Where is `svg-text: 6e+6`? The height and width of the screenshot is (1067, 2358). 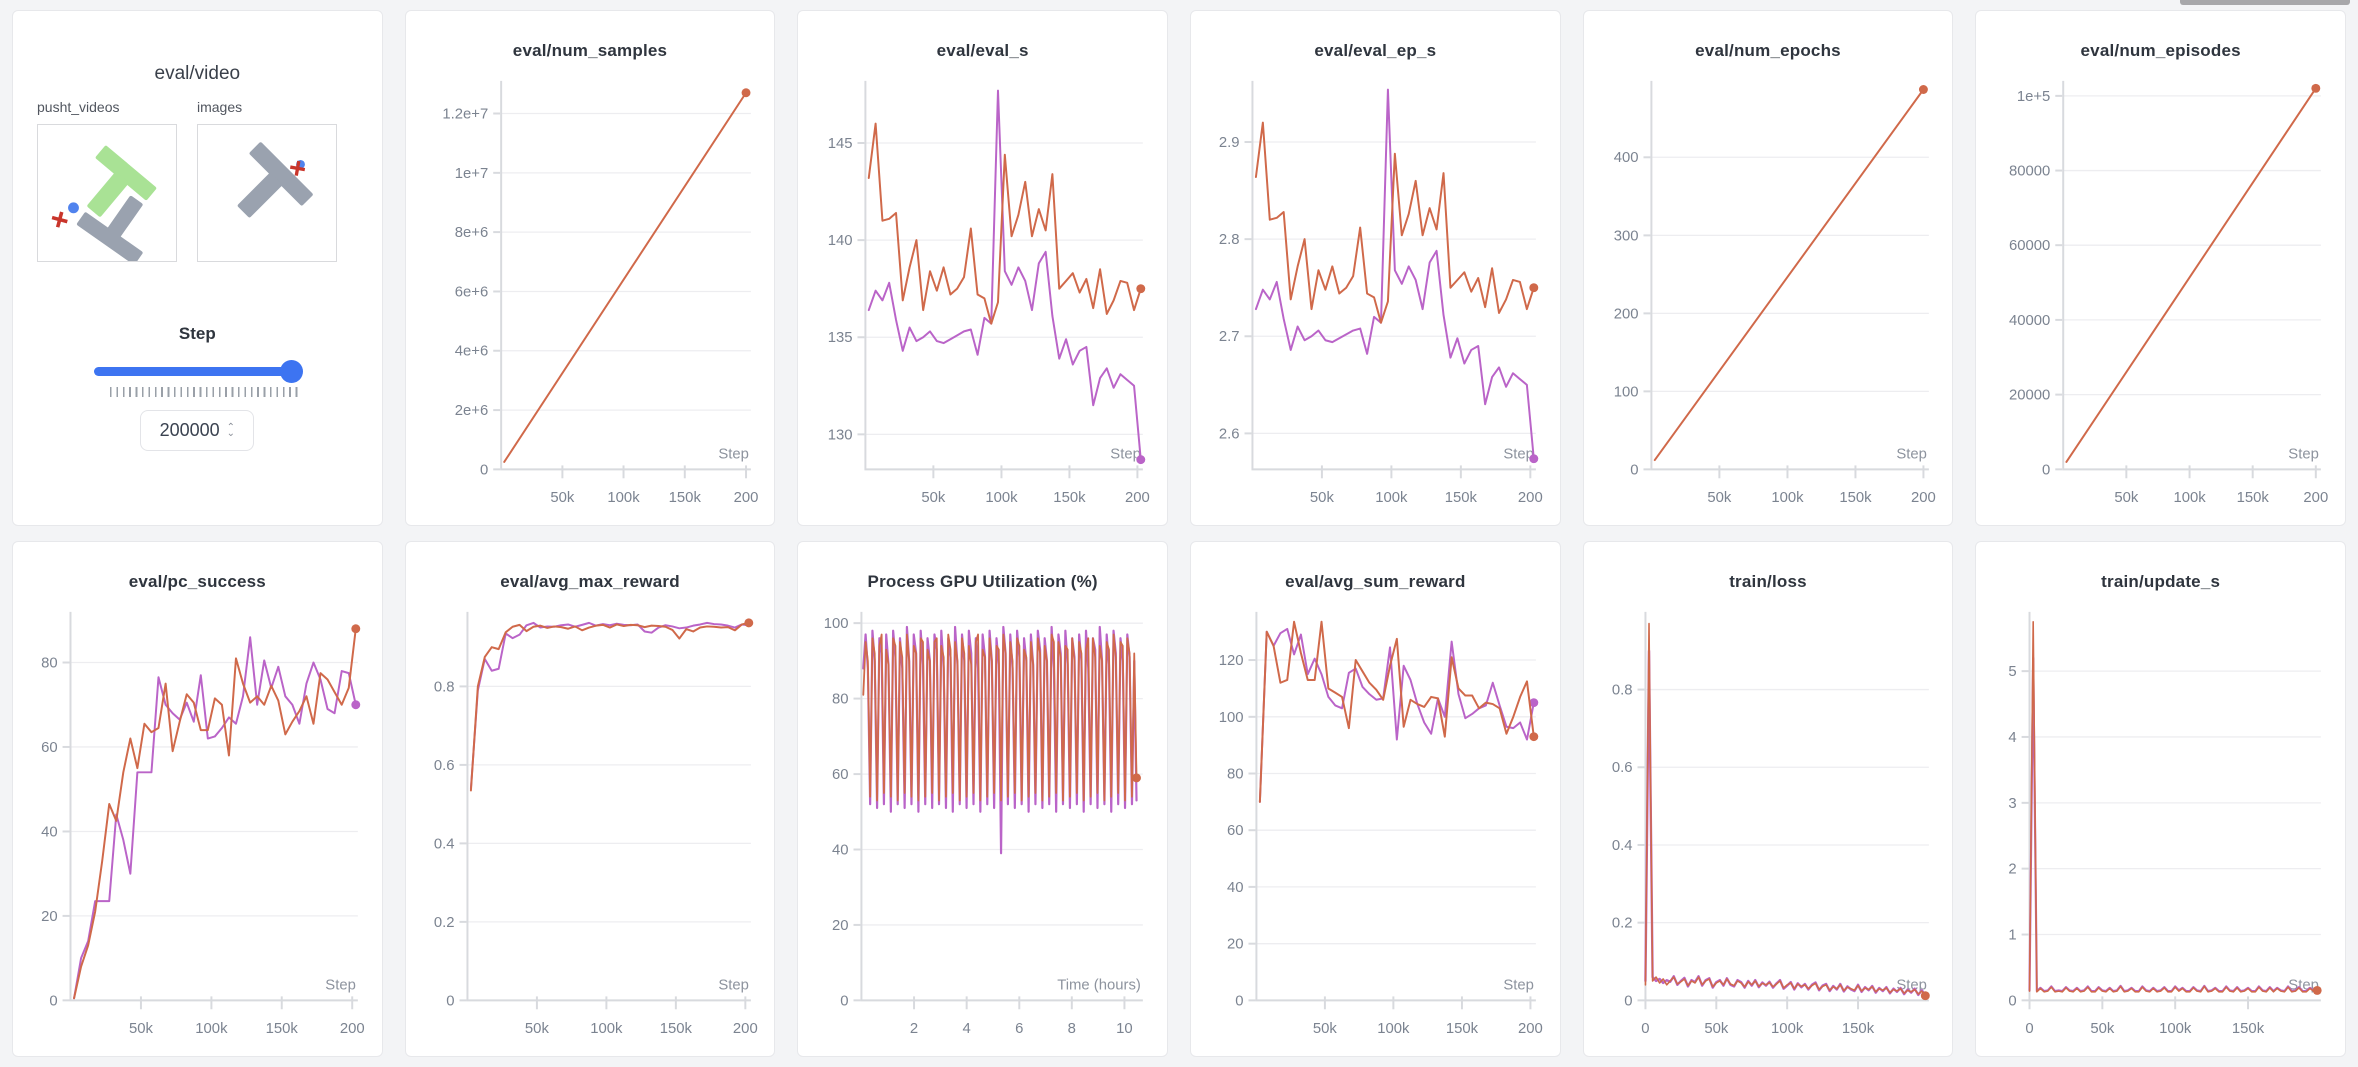
svg-text: 6e+6 is located at coordinates (470, 292).